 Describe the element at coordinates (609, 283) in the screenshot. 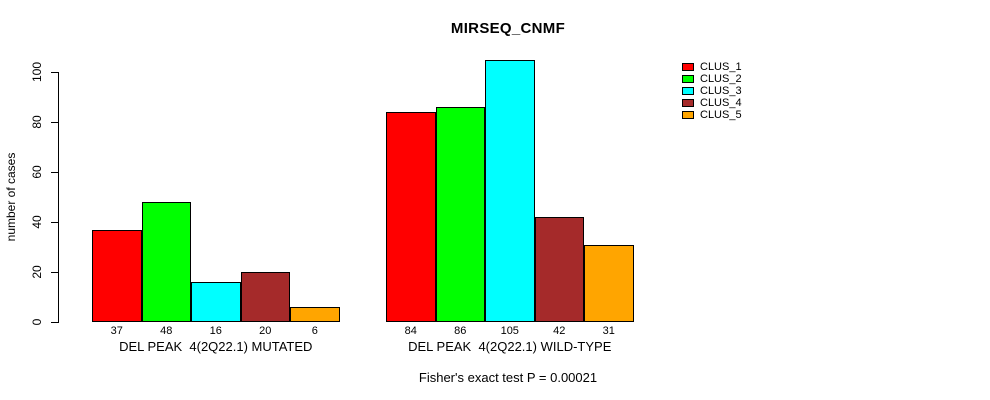

I see `bar-clus_5-group2` at that location.